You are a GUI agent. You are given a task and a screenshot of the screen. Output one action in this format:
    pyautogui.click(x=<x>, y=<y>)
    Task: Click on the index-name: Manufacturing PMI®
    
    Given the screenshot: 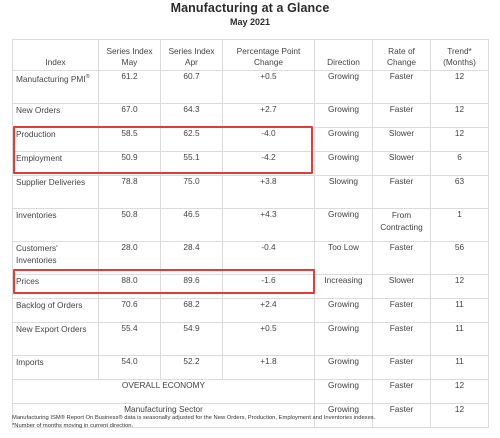 What is the action you would take?
    pyautogui.click(x=55, y=87)
    